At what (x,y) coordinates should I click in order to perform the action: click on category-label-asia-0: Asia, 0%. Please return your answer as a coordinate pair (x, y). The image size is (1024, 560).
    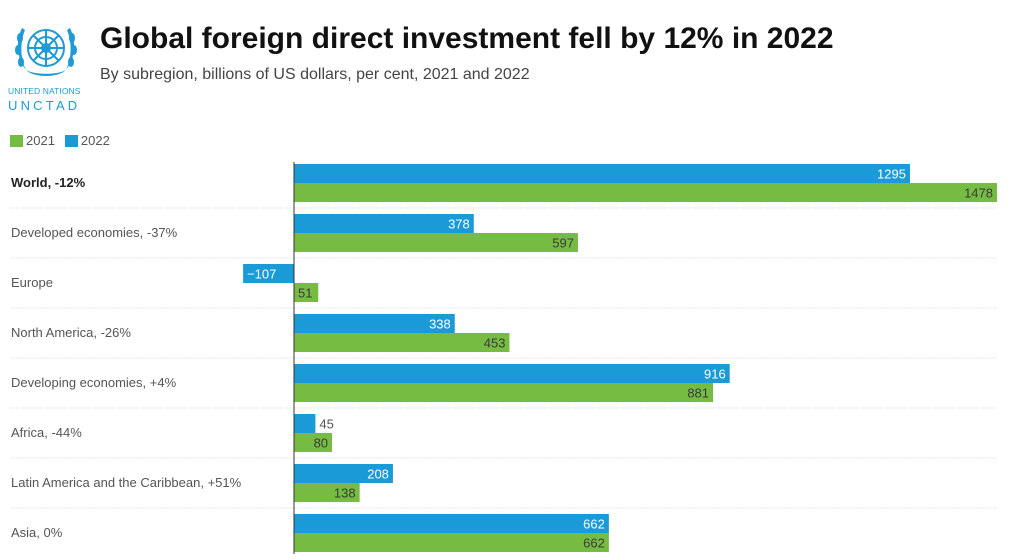
    Looking at the image, I should click on (37, 532).